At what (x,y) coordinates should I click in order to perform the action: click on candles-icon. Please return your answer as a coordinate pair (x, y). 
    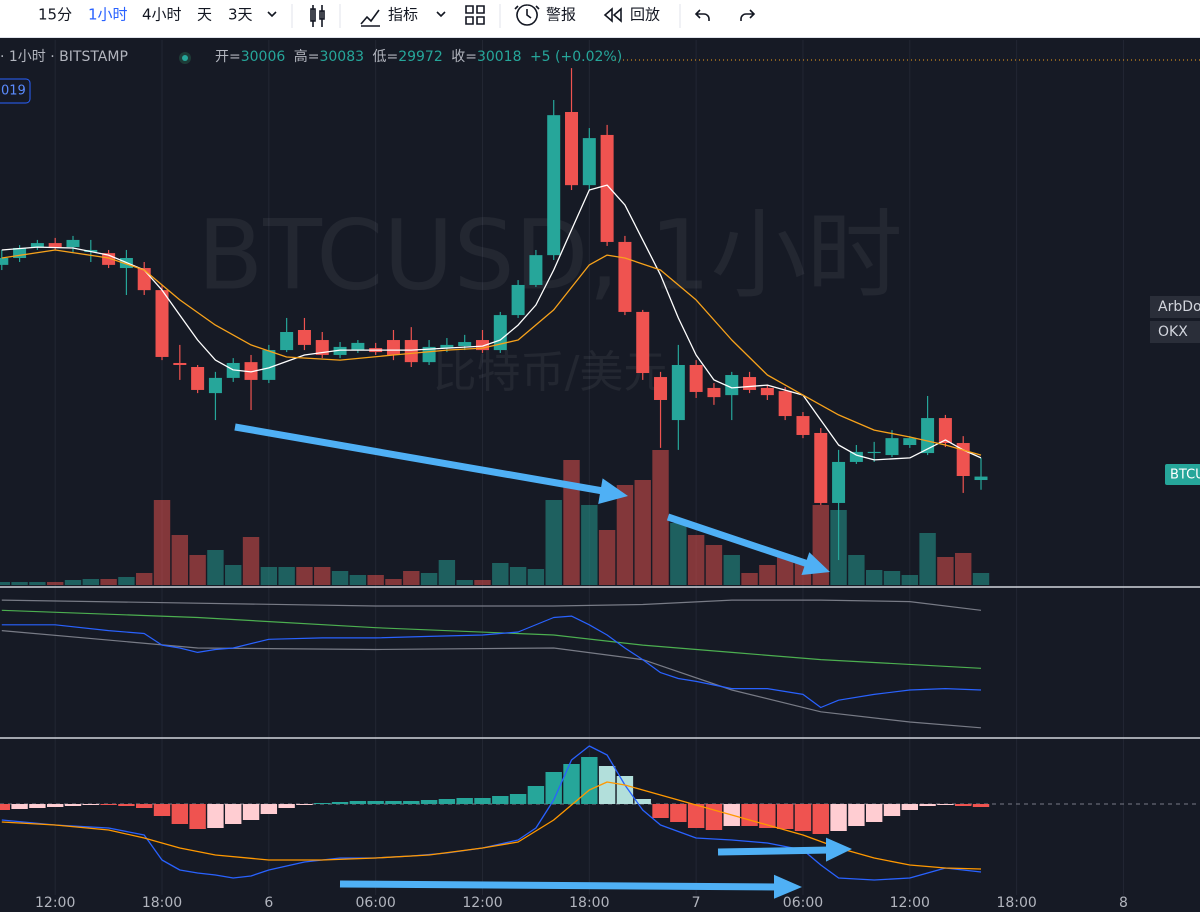
    Looking at the image, I should click on (317, 16).